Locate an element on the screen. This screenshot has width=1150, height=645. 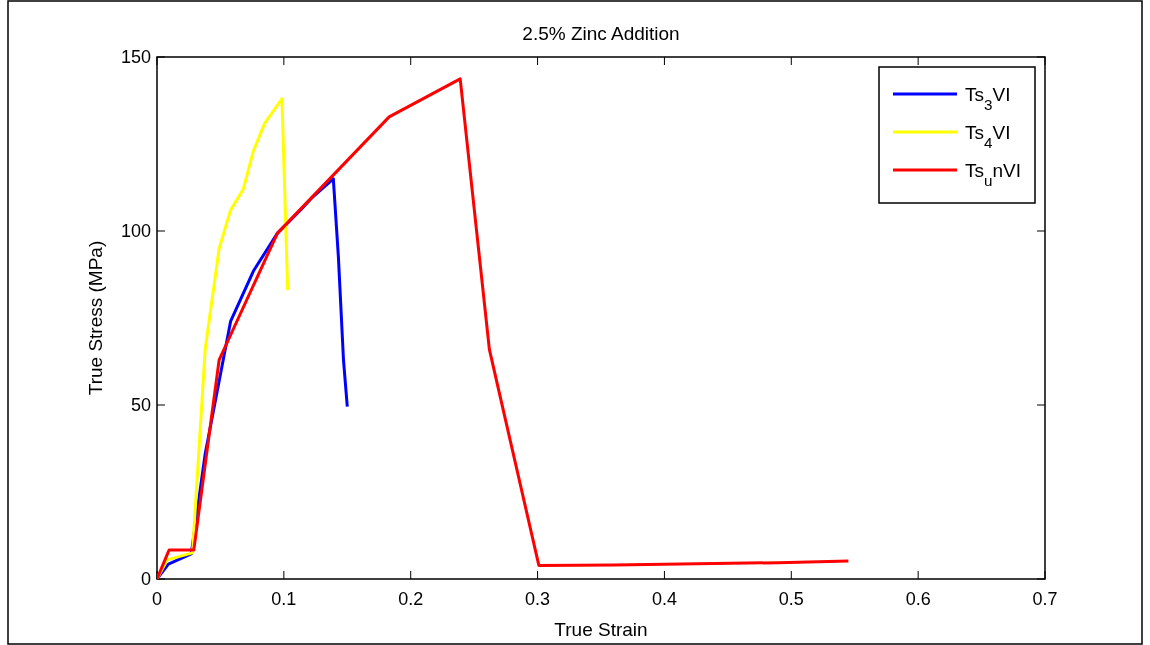
x-axis-title: True Strain is located at coordinates (601, 629).